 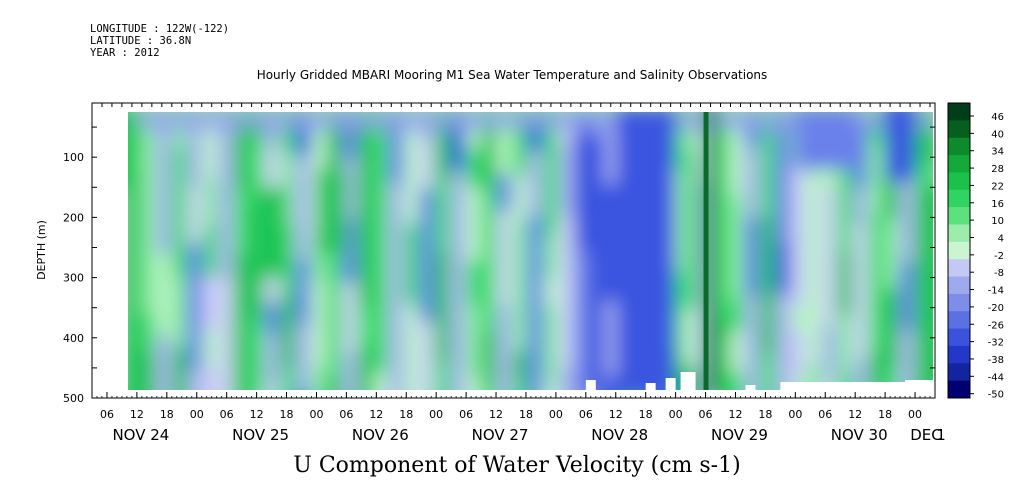 I want to click on colorbar-label: 4, so click(x=1001, y=238).